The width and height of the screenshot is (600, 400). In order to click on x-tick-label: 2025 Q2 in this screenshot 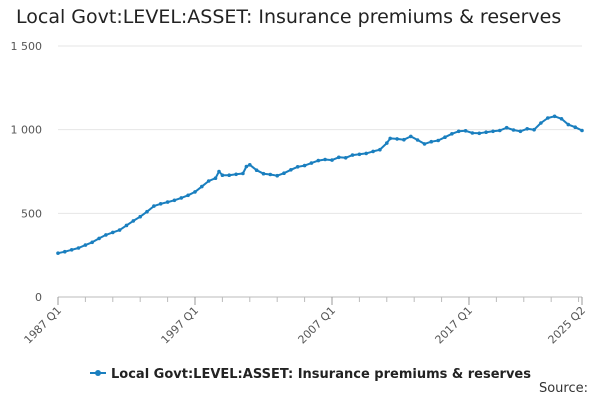, I will do `click(567, 325)`.